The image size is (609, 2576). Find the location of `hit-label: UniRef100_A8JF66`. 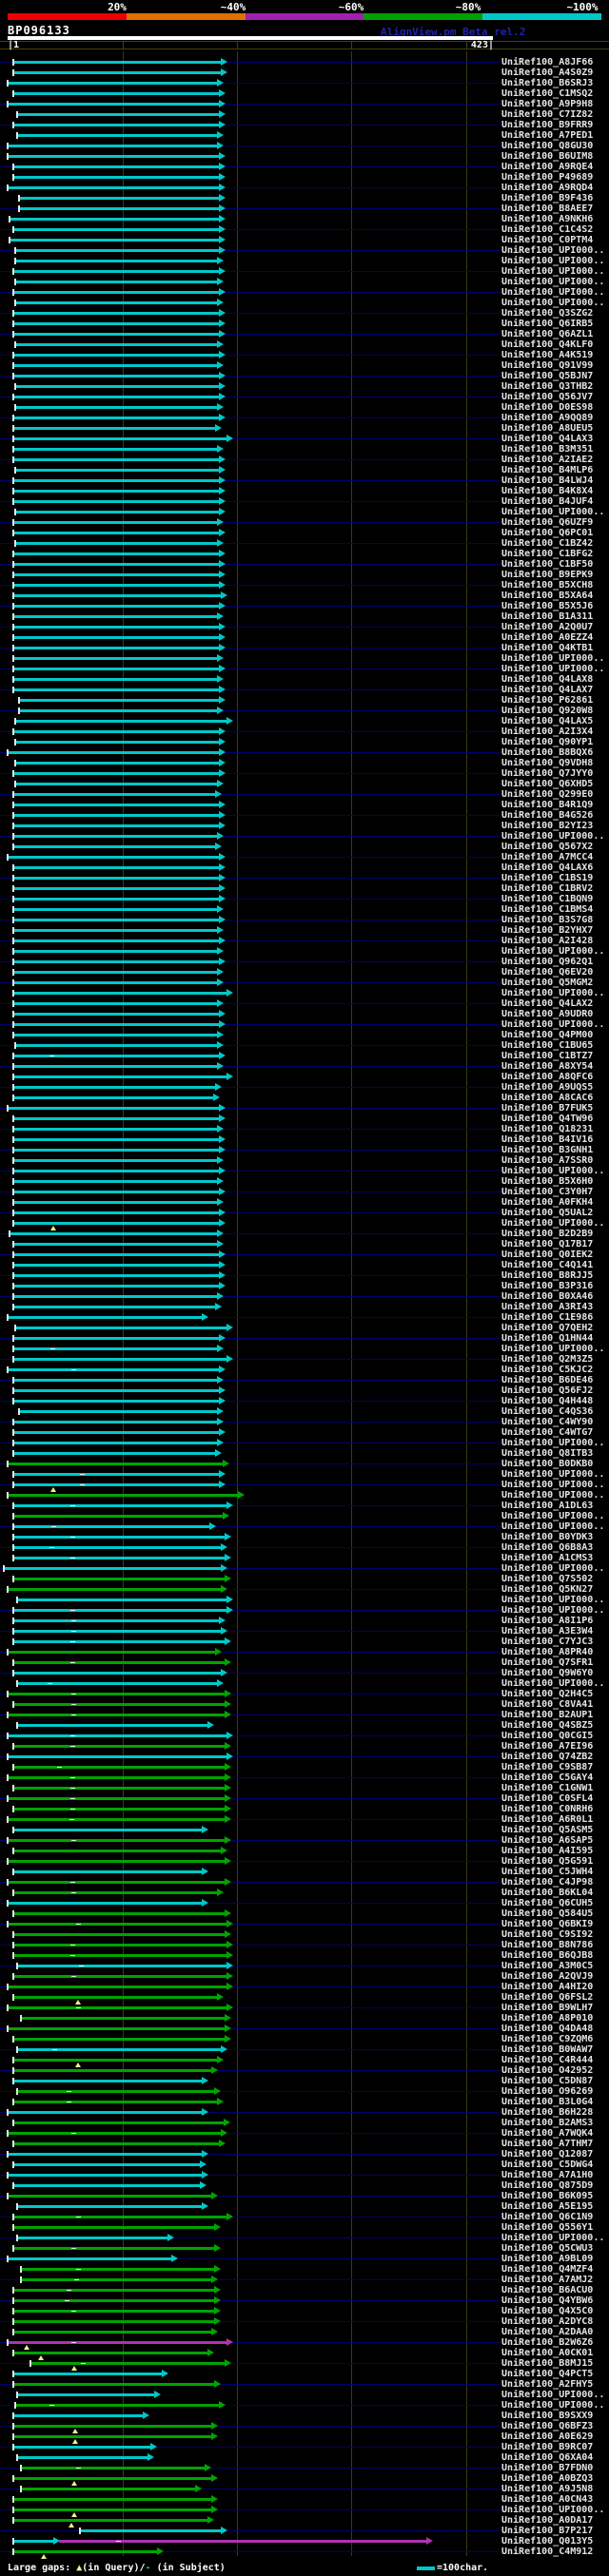

hit-label: UniRef100_A8JF66 is located at coordinates (547, 62).